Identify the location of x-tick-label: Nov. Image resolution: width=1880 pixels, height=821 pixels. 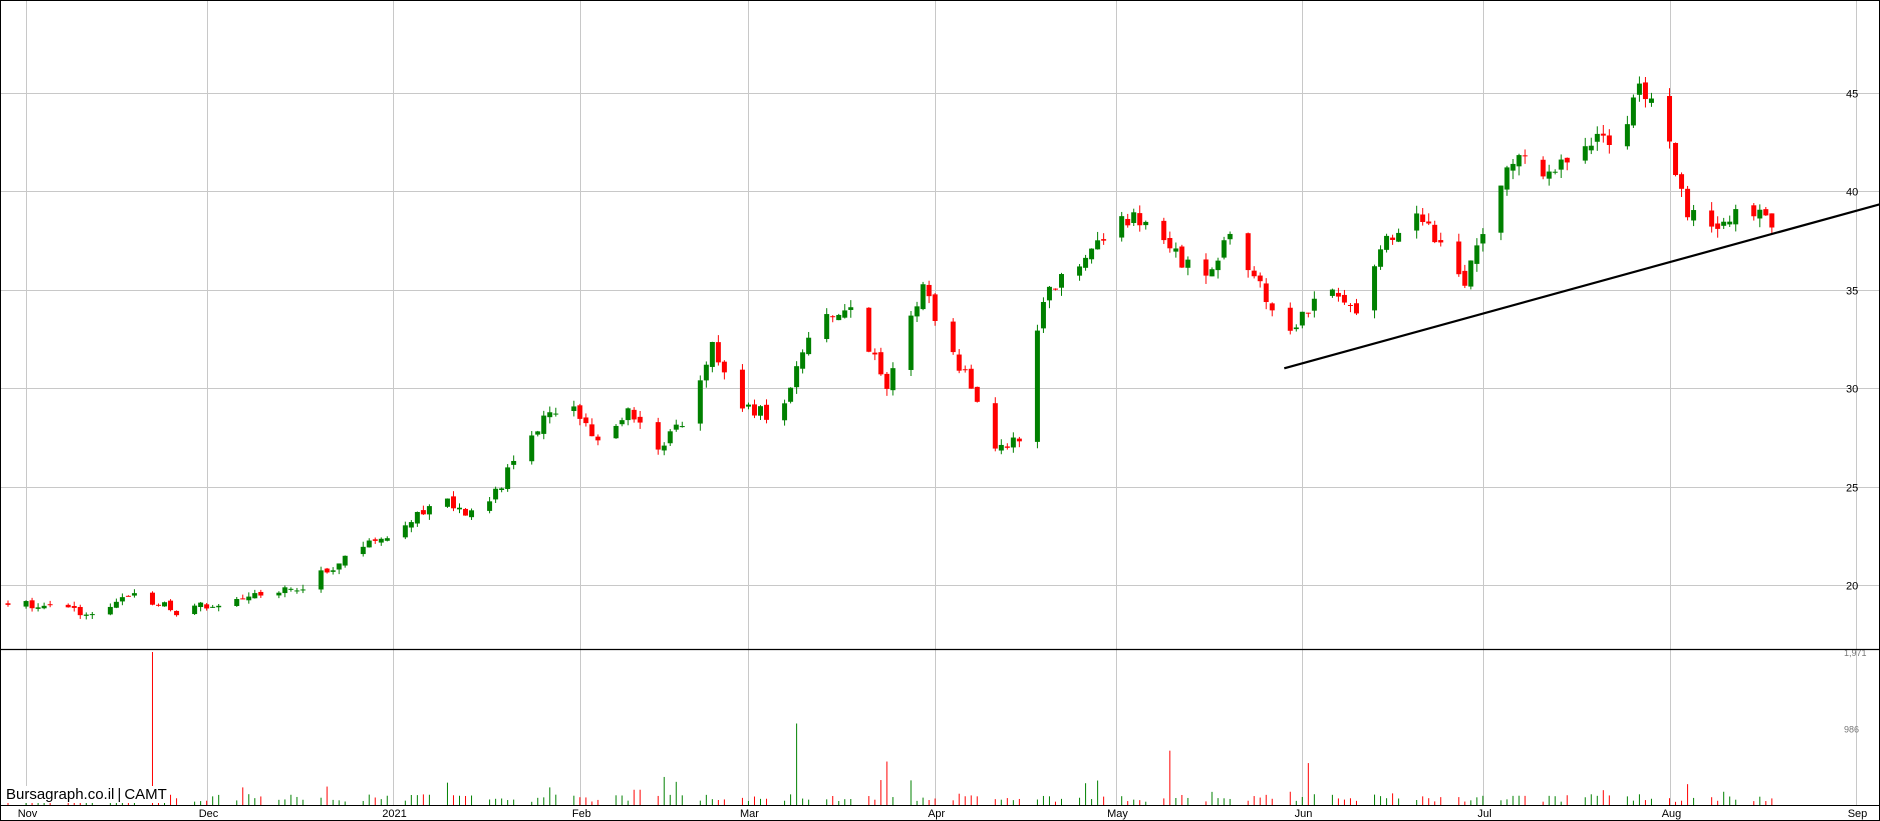
(28, 814).